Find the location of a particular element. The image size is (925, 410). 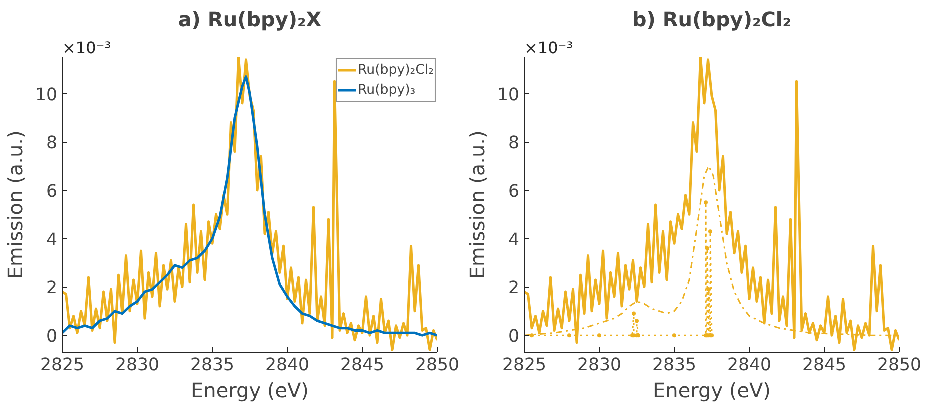

chart-title: a) Ru(bpy)₂X is located at coordinates (250, 20).